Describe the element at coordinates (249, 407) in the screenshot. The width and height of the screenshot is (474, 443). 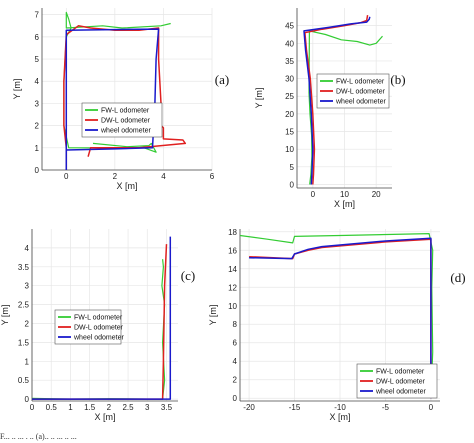
I see `x-tick-label: -20` at that location.